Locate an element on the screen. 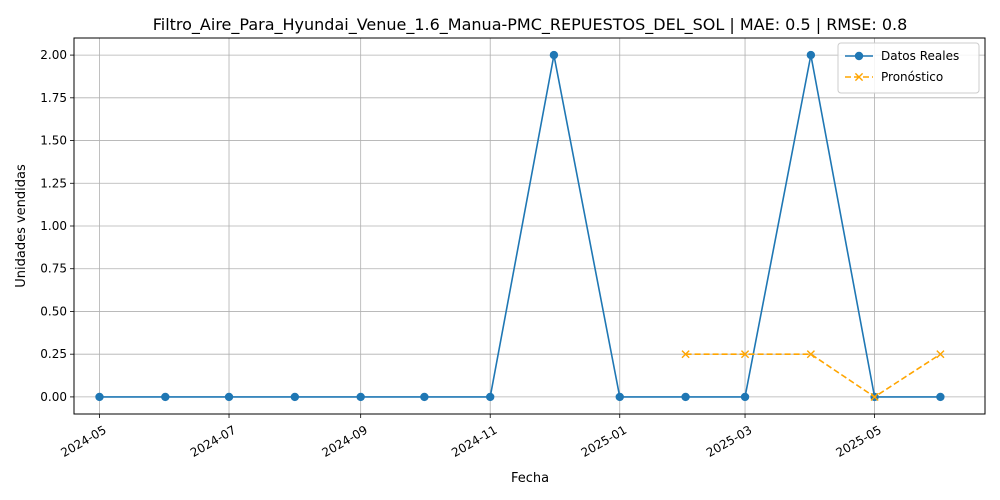 This screenshot has height=500, width=1000. y-axis-label: Unidades vendidas is located at coordinates (21, 226).